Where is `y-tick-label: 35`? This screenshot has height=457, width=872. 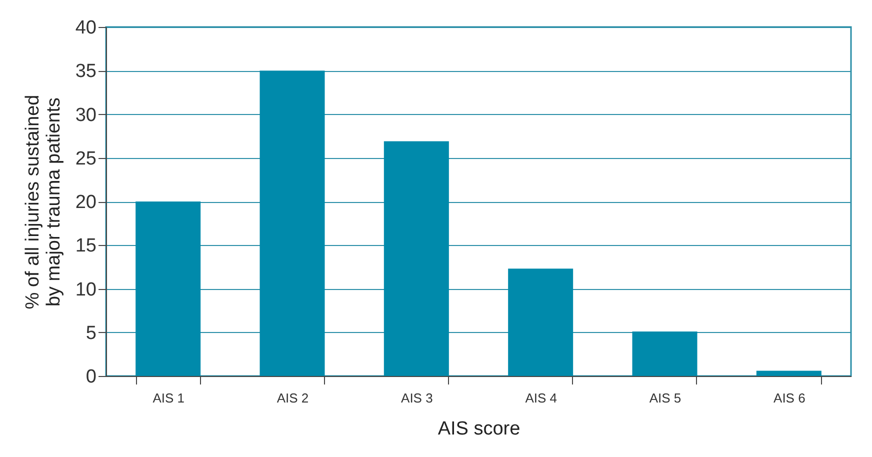 y-tick-label: 35 is located at coordinates (85, 71).